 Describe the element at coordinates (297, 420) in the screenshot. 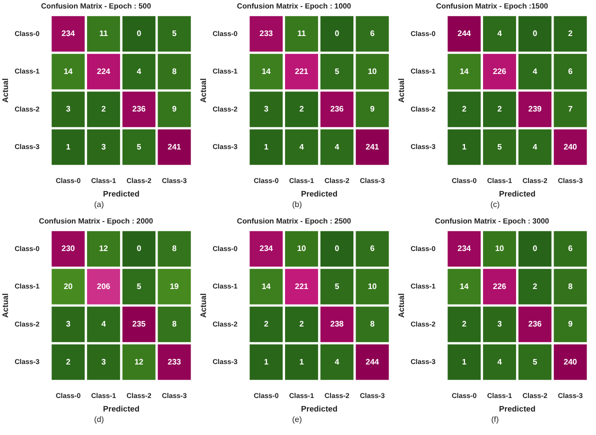

I see `text: (e)` at that location.